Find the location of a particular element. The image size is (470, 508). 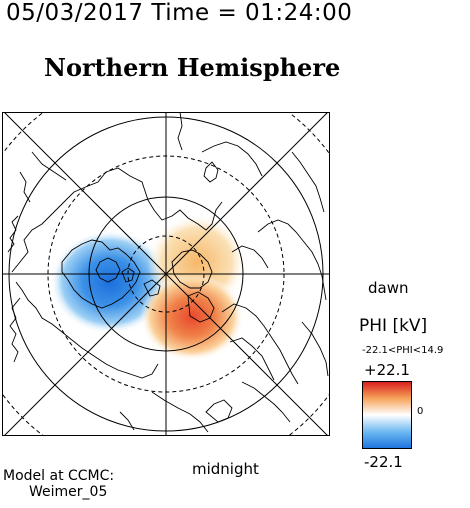

model-credit-line2: Weimer_05 is located at coordinates (68, 492).